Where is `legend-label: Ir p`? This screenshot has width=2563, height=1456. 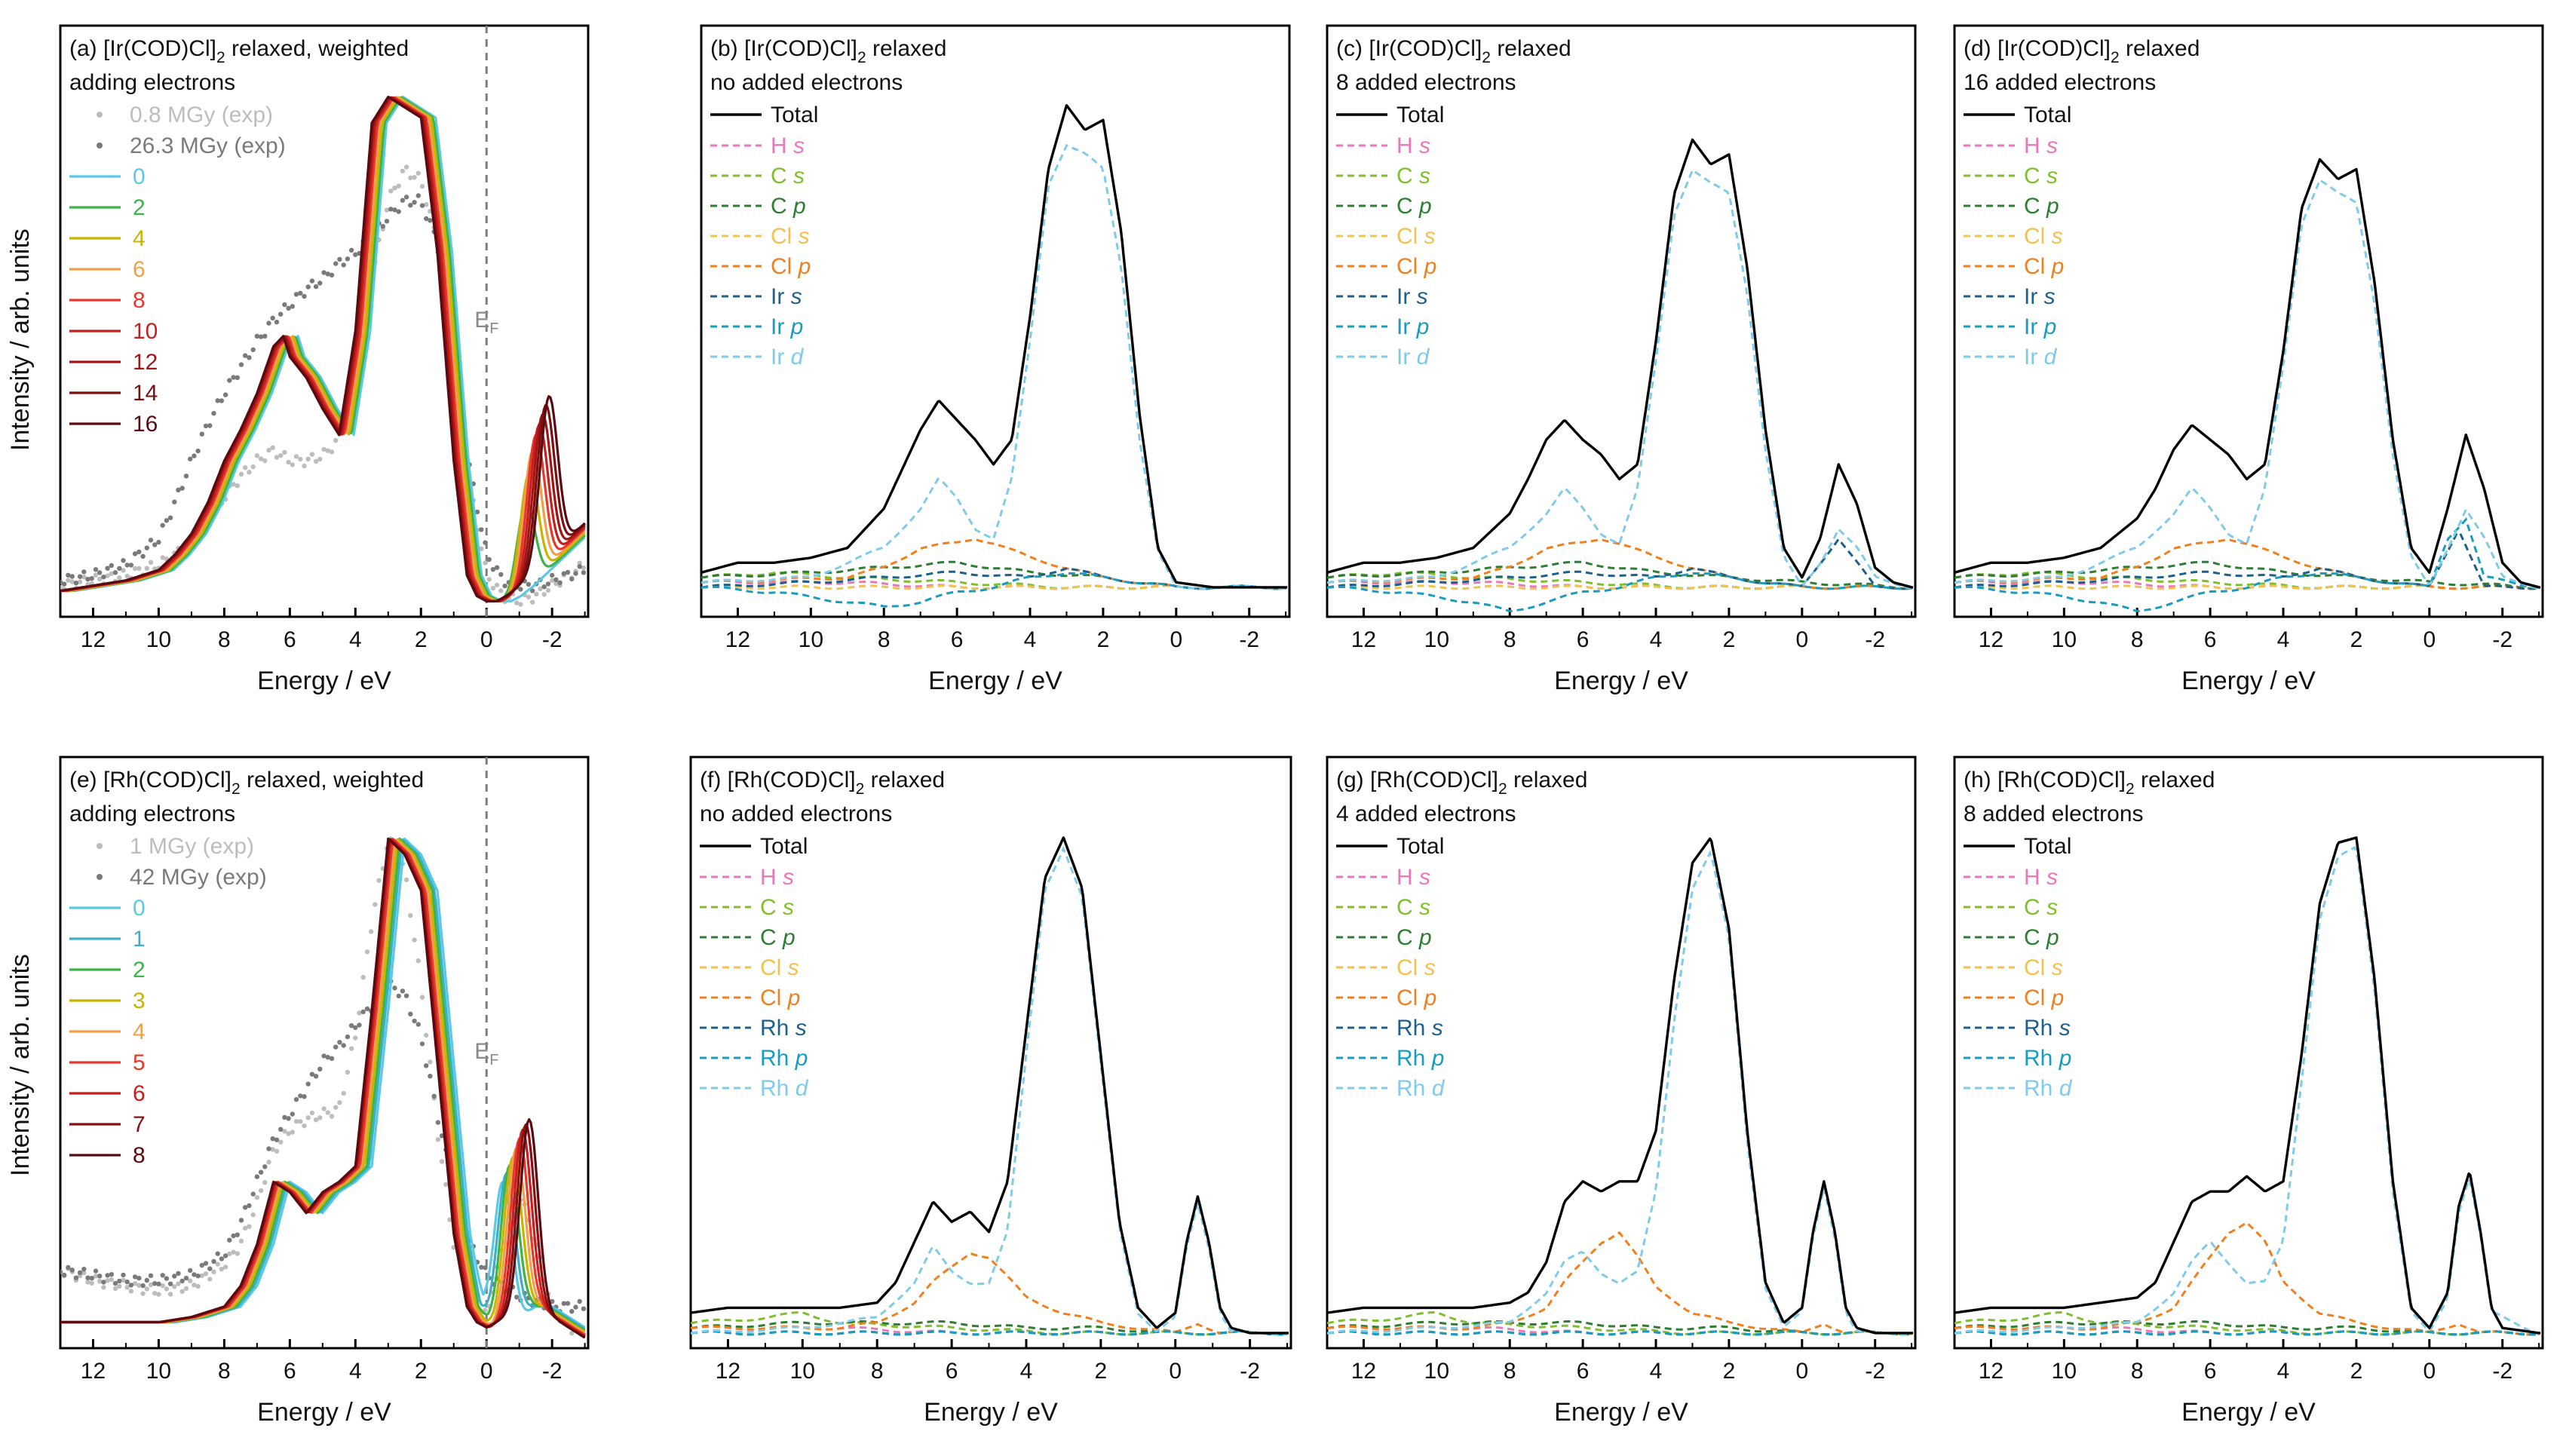
legend-label: Ir p is located at coordinates (787, 326).